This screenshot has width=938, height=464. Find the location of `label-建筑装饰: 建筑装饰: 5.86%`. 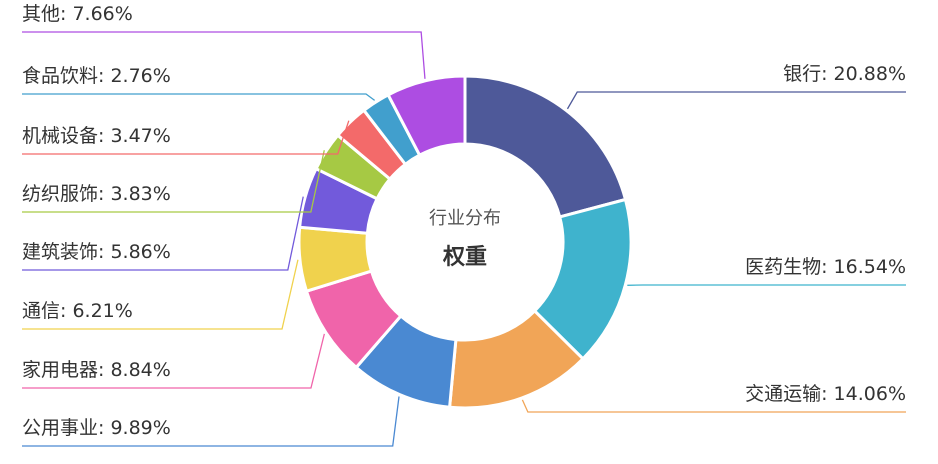

label-建筑装饰: 建筑装饰: 5.86% is located at coordinates (96, 252).